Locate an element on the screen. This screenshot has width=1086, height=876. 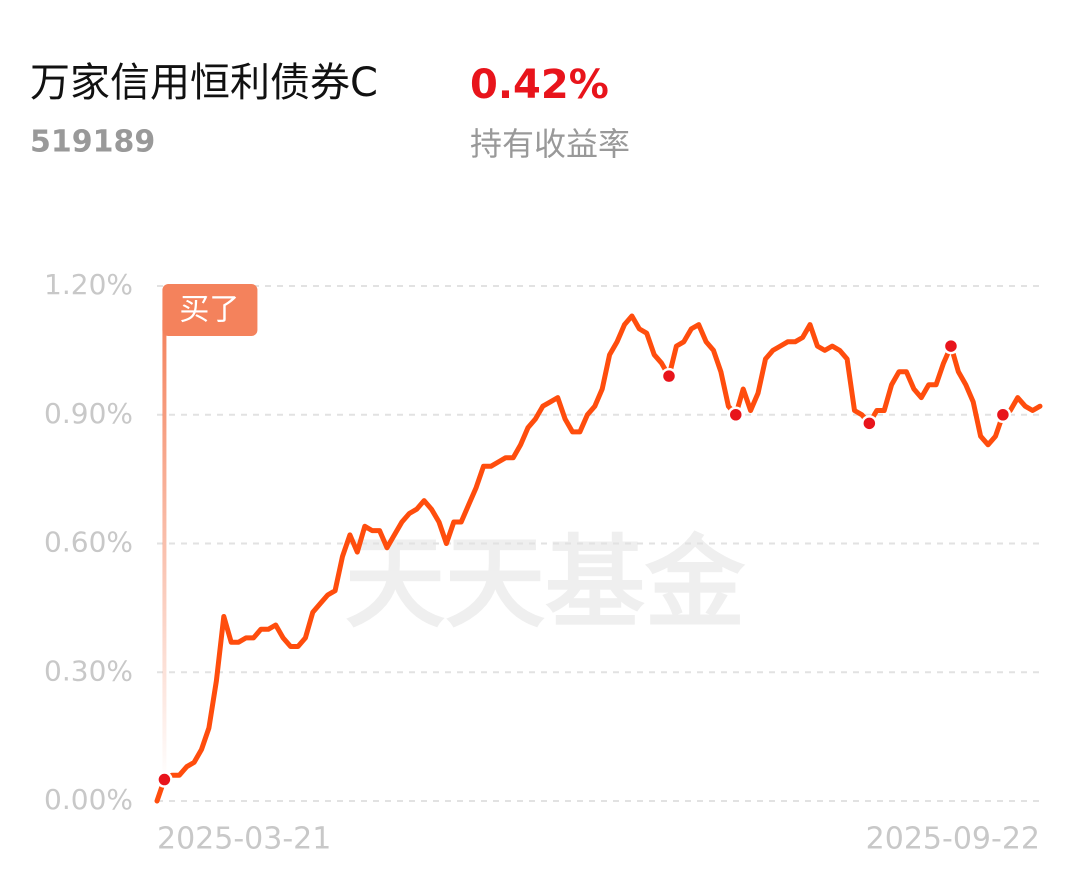
return-label: 持有收益率 is located at coordinates (550, 144).